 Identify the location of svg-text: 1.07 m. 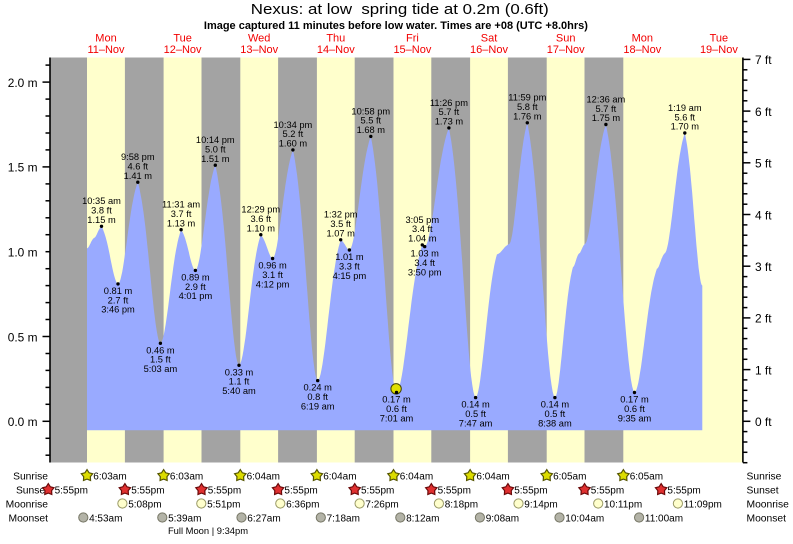
(340, 234).